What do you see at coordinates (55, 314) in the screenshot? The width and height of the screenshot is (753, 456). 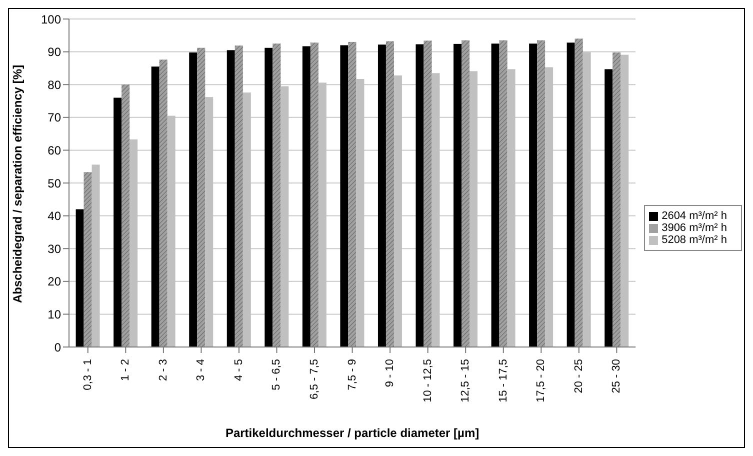 I see `y-tick-label: 10` at bounding box center [55, 314].